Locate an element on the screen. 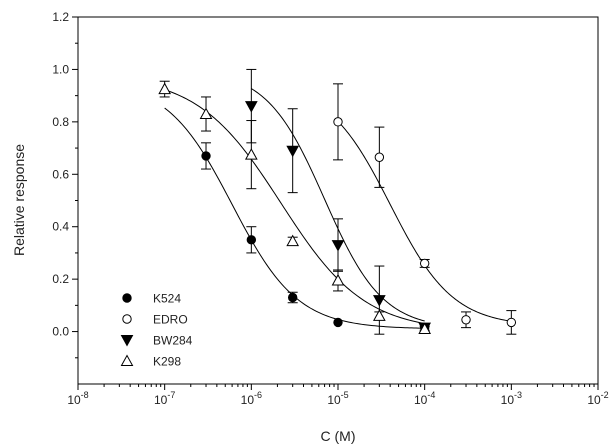  y-tick-label: 1.0 is located at coordinates (60, 69).